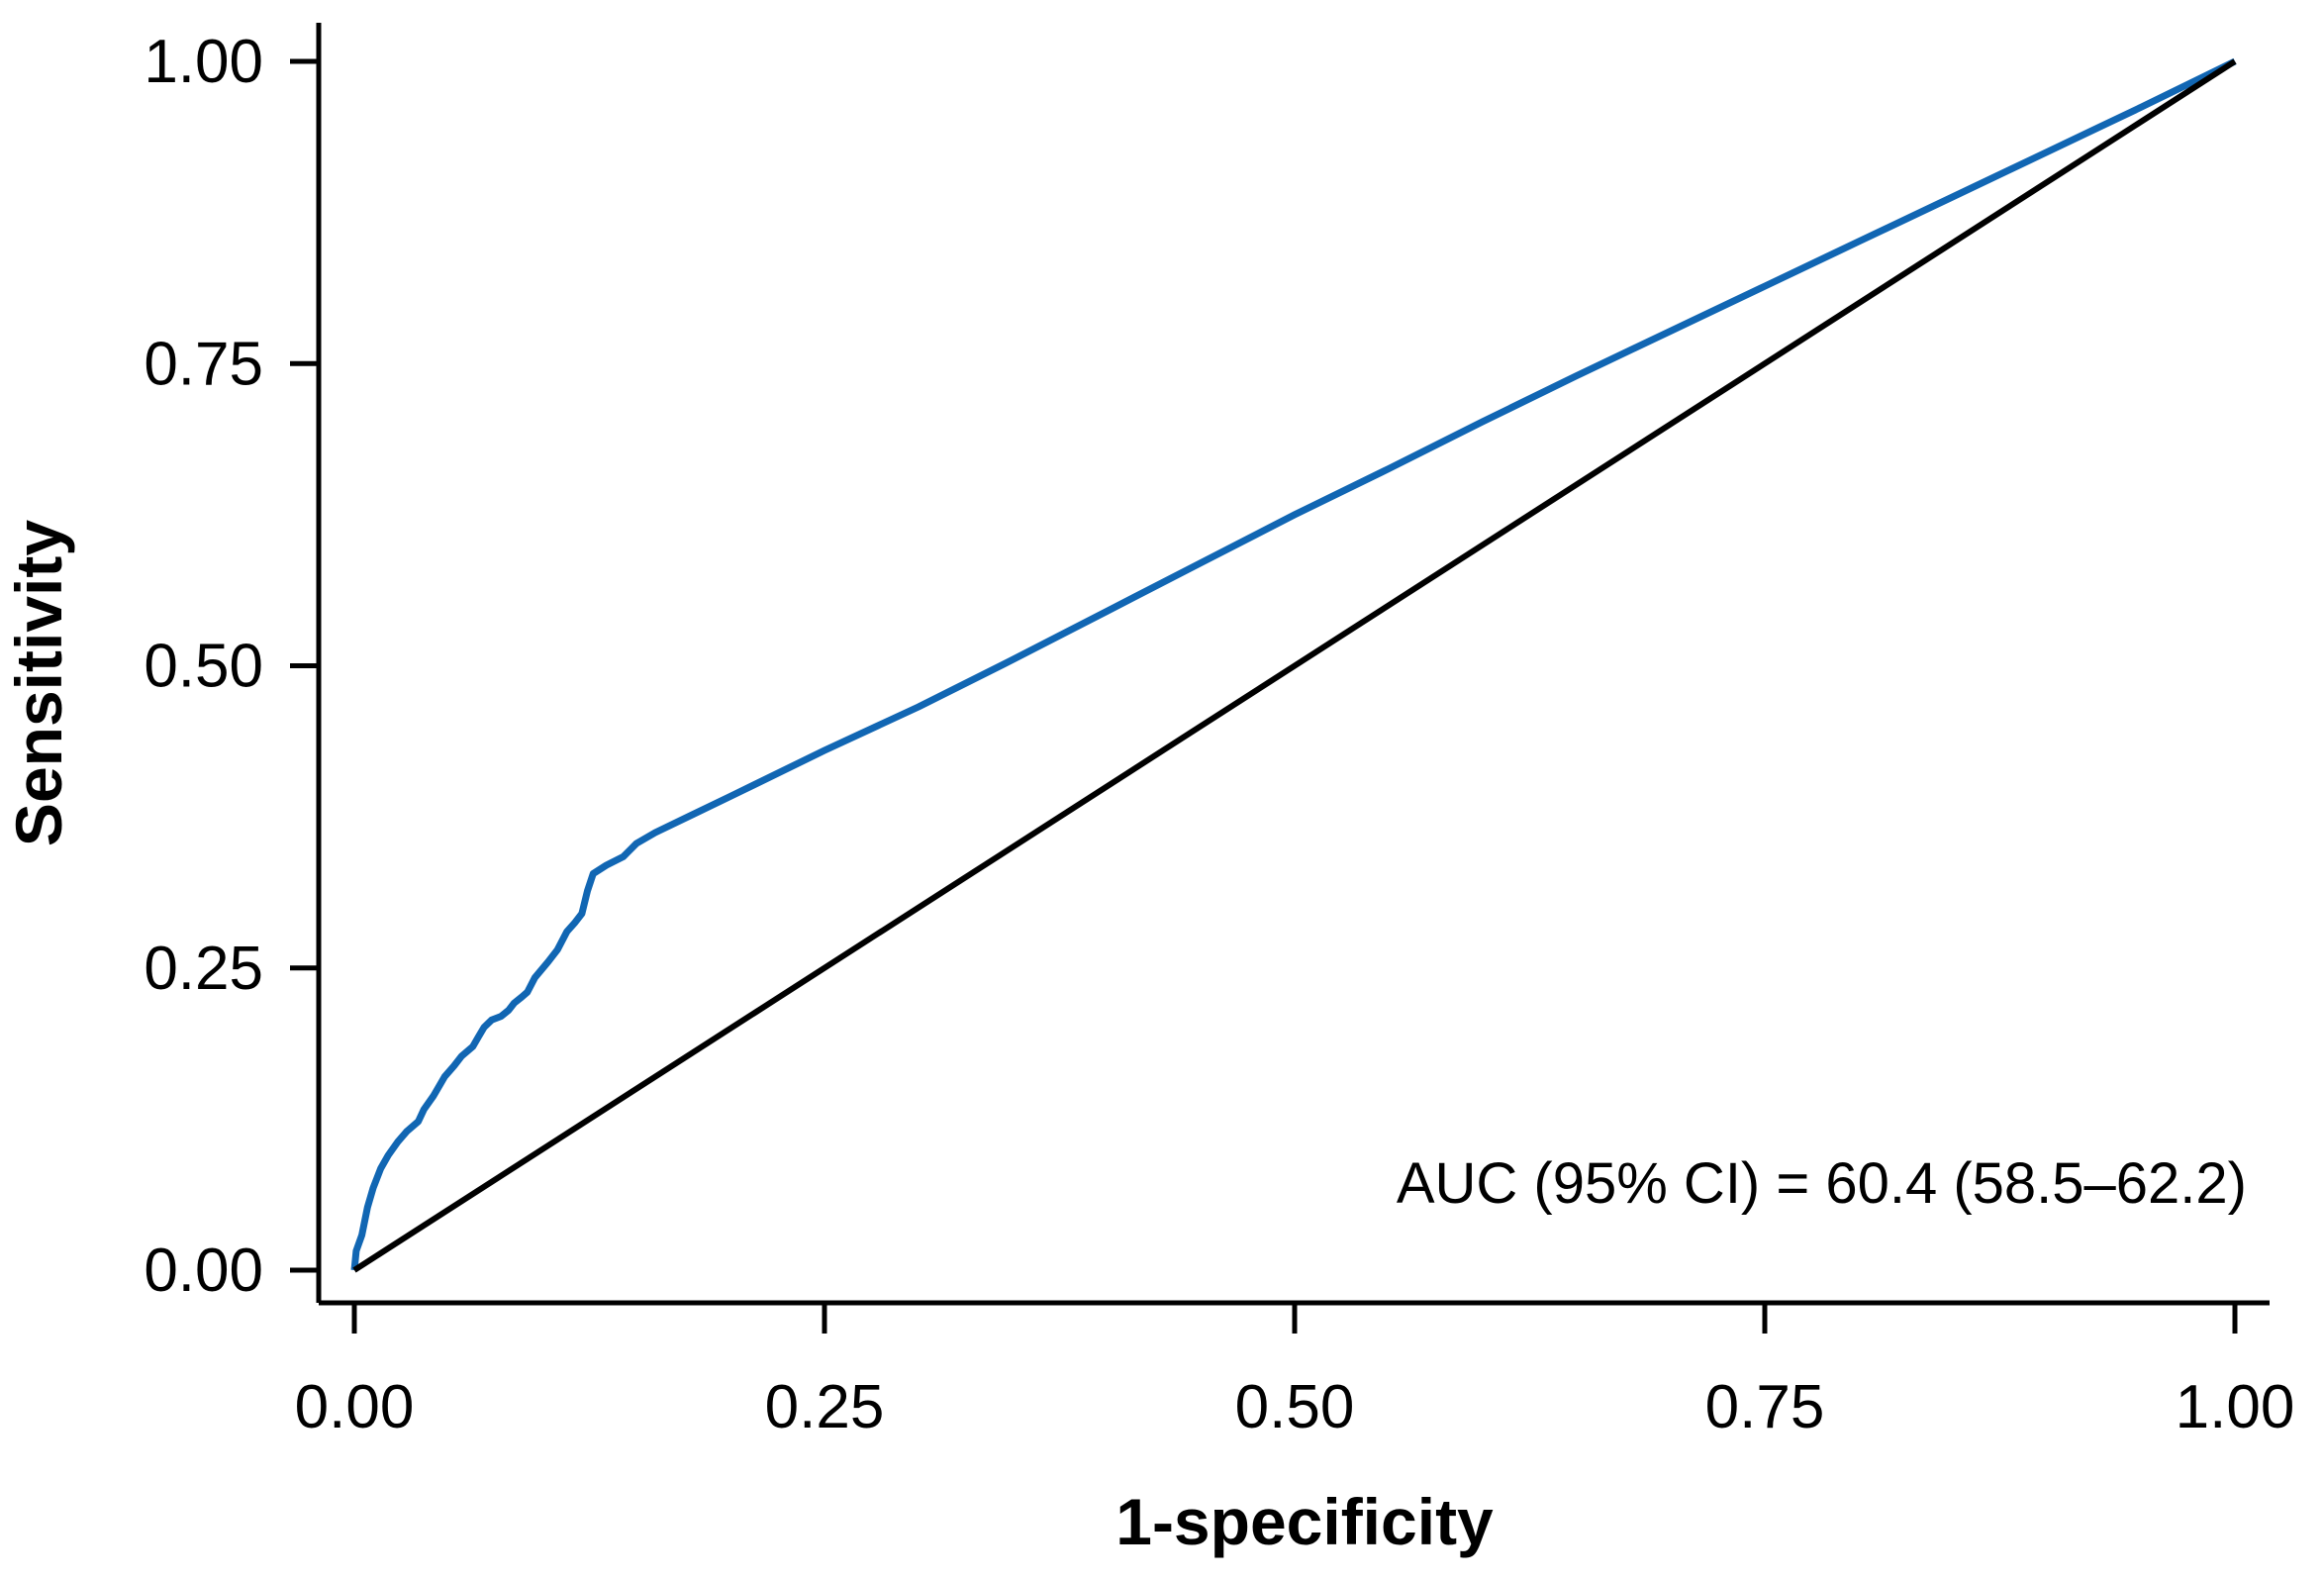 The image size is (2324, 1583). What do you see at coordinates (355, 1407) in the screenshot?
I see `x-tick-label: 0.00` at bounding box center [355, 1407].